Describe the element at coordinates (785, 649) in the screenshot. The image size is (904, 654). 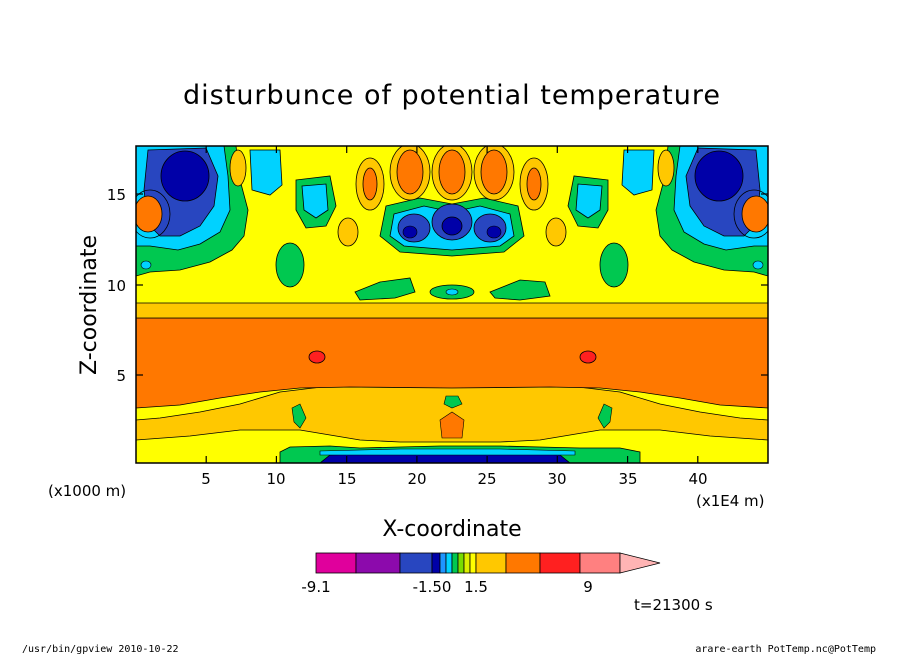
I see `footer-right: arare-earth_PotTemp.nc@PotTemp` at that location.